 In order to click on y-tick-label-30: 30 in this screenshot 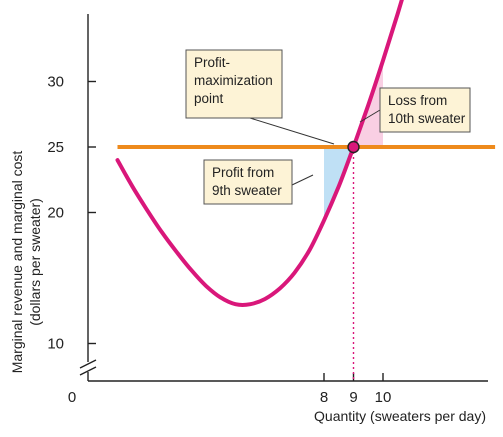, I will do `click(55, 82)`.